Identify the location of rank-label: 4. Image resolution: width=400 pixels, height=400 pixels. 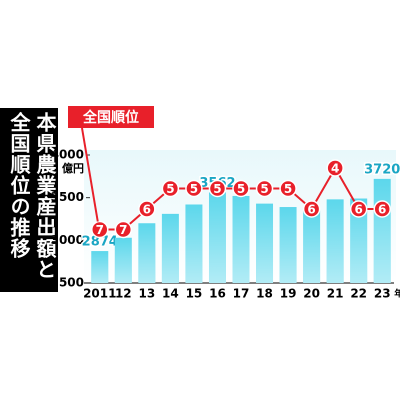
(335, 169).